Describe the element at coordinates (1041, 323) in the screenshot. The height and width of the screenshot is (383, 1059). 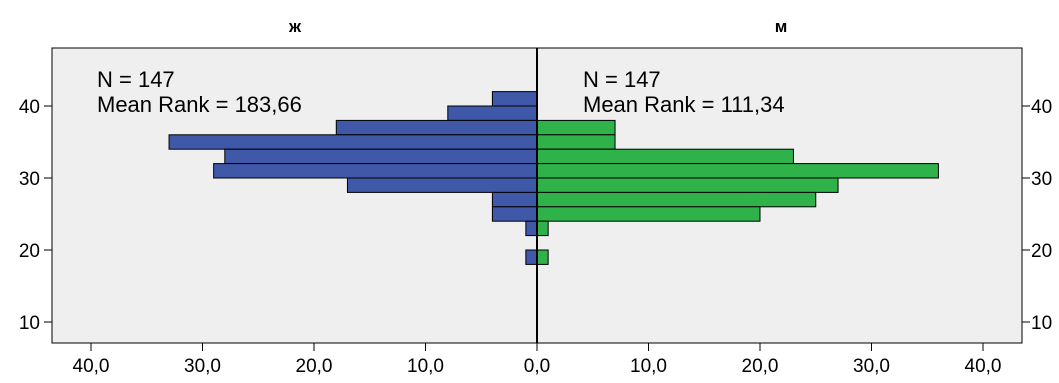
I see `right-y-tick-label: 10` at that location.